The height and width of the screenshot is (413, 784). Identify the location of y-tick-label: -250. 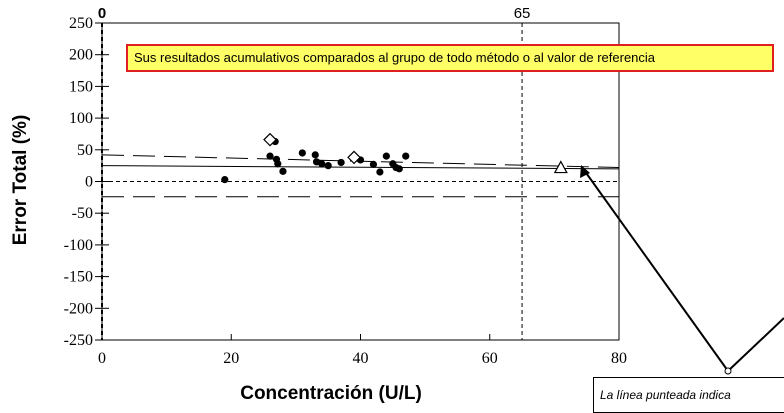
(78, 340).